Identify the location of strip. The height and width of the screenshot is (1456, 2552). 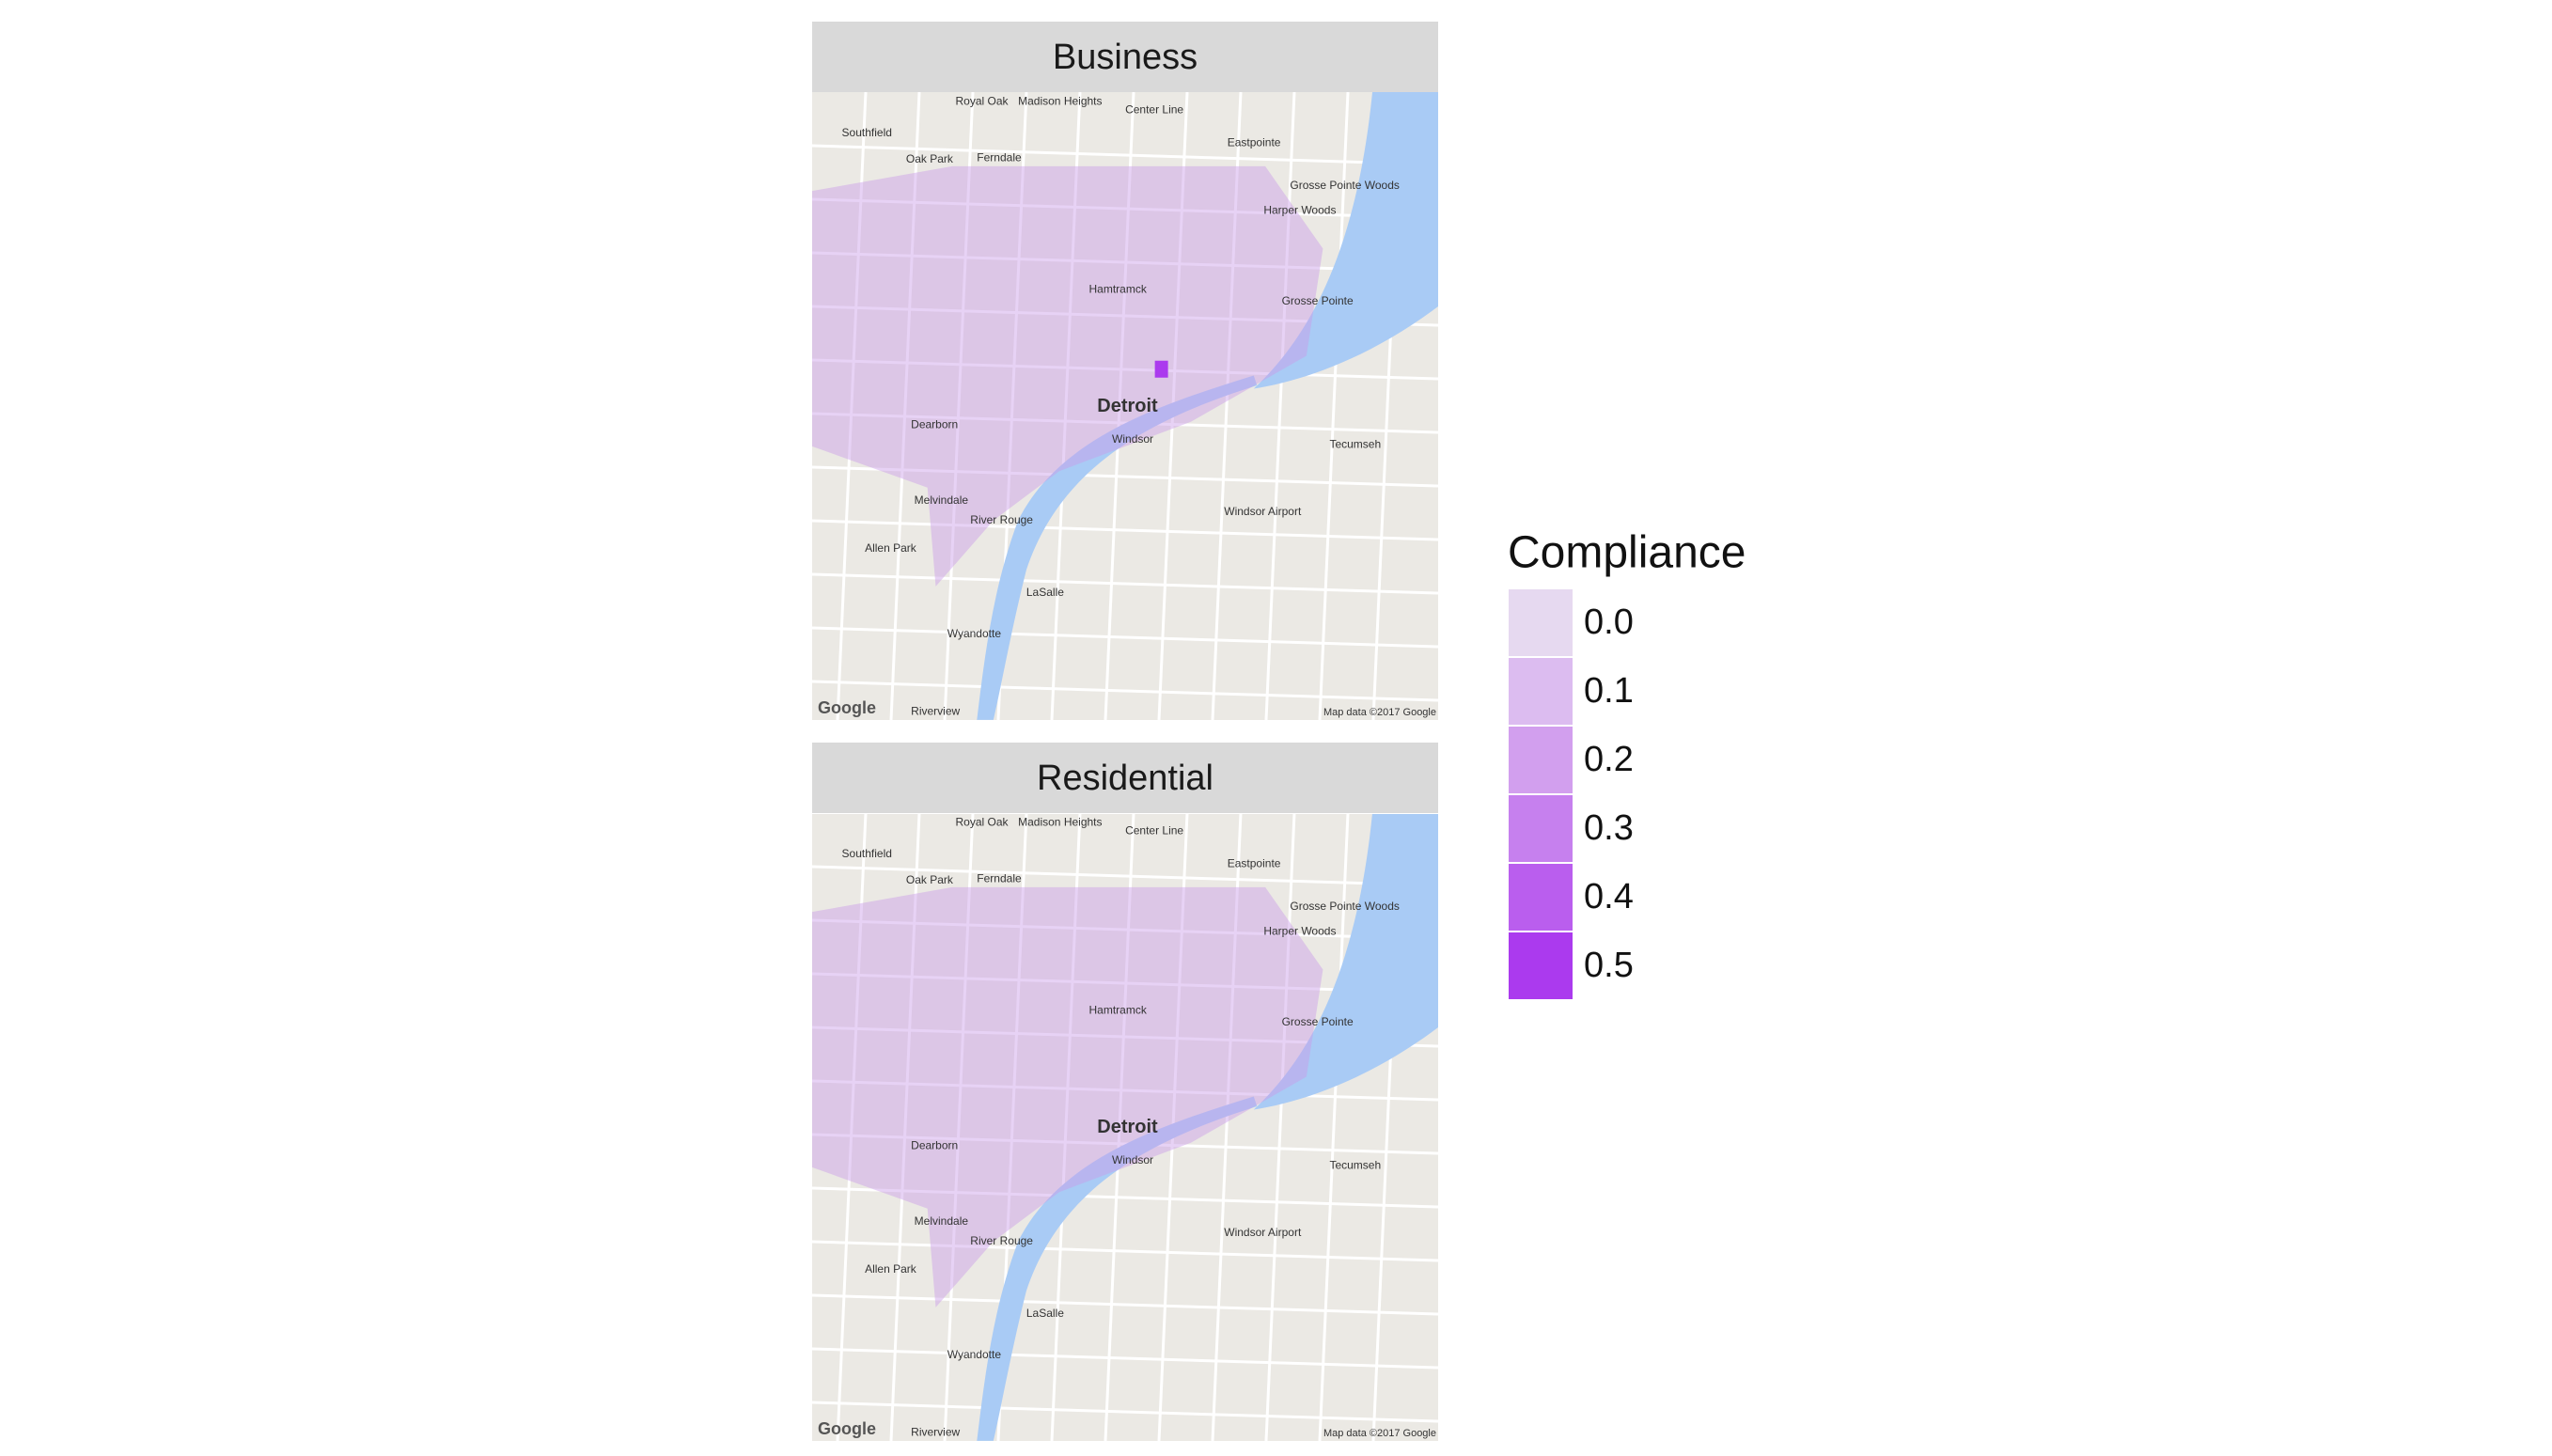
(1125, 57).